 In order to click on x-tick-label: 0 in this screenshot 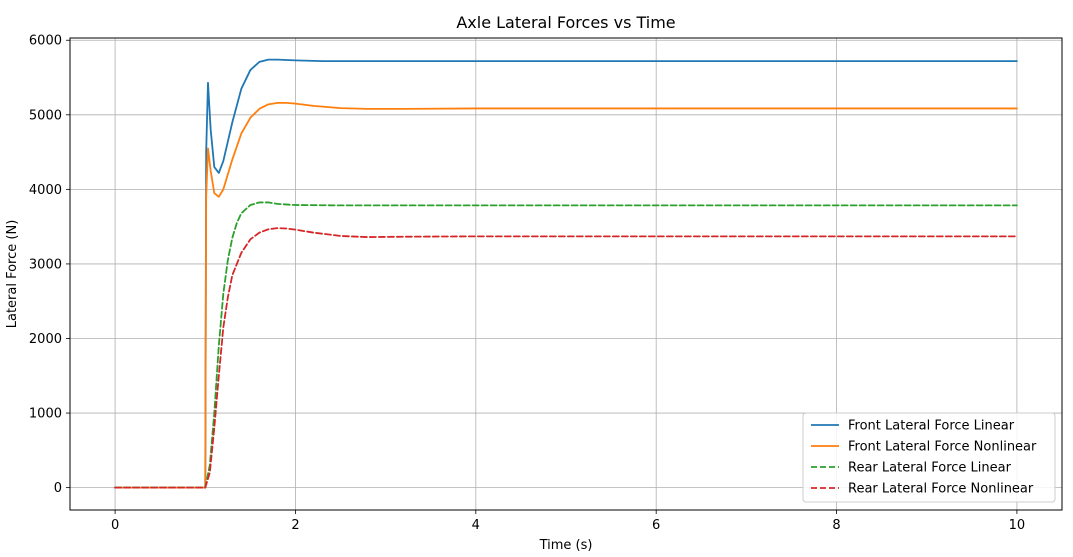, I will do `click(115, 525)`.